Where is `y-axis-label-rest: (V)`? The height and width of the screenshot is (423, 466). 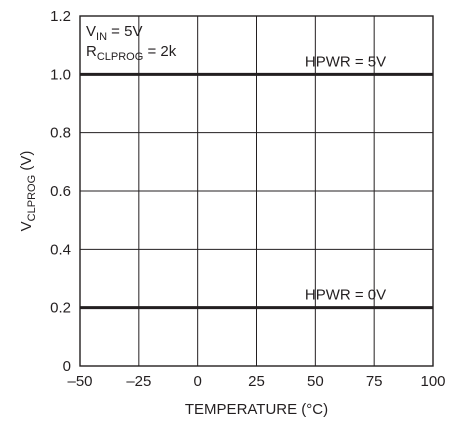 y-axis-label-rest: (V) is located at coordinates (26, 163).